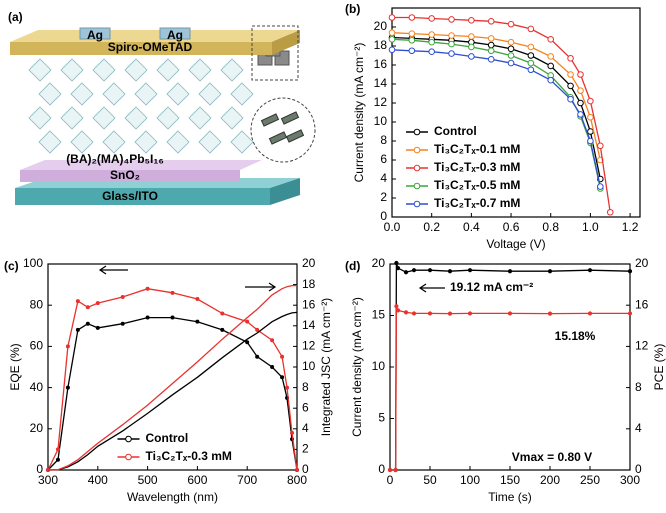 The width and height of the screenshot is (666, 513). What do you see at coordinates (309, 325) in the screenshot?
I see `y2-tick-label: 14` at bounding box center [309, 325].